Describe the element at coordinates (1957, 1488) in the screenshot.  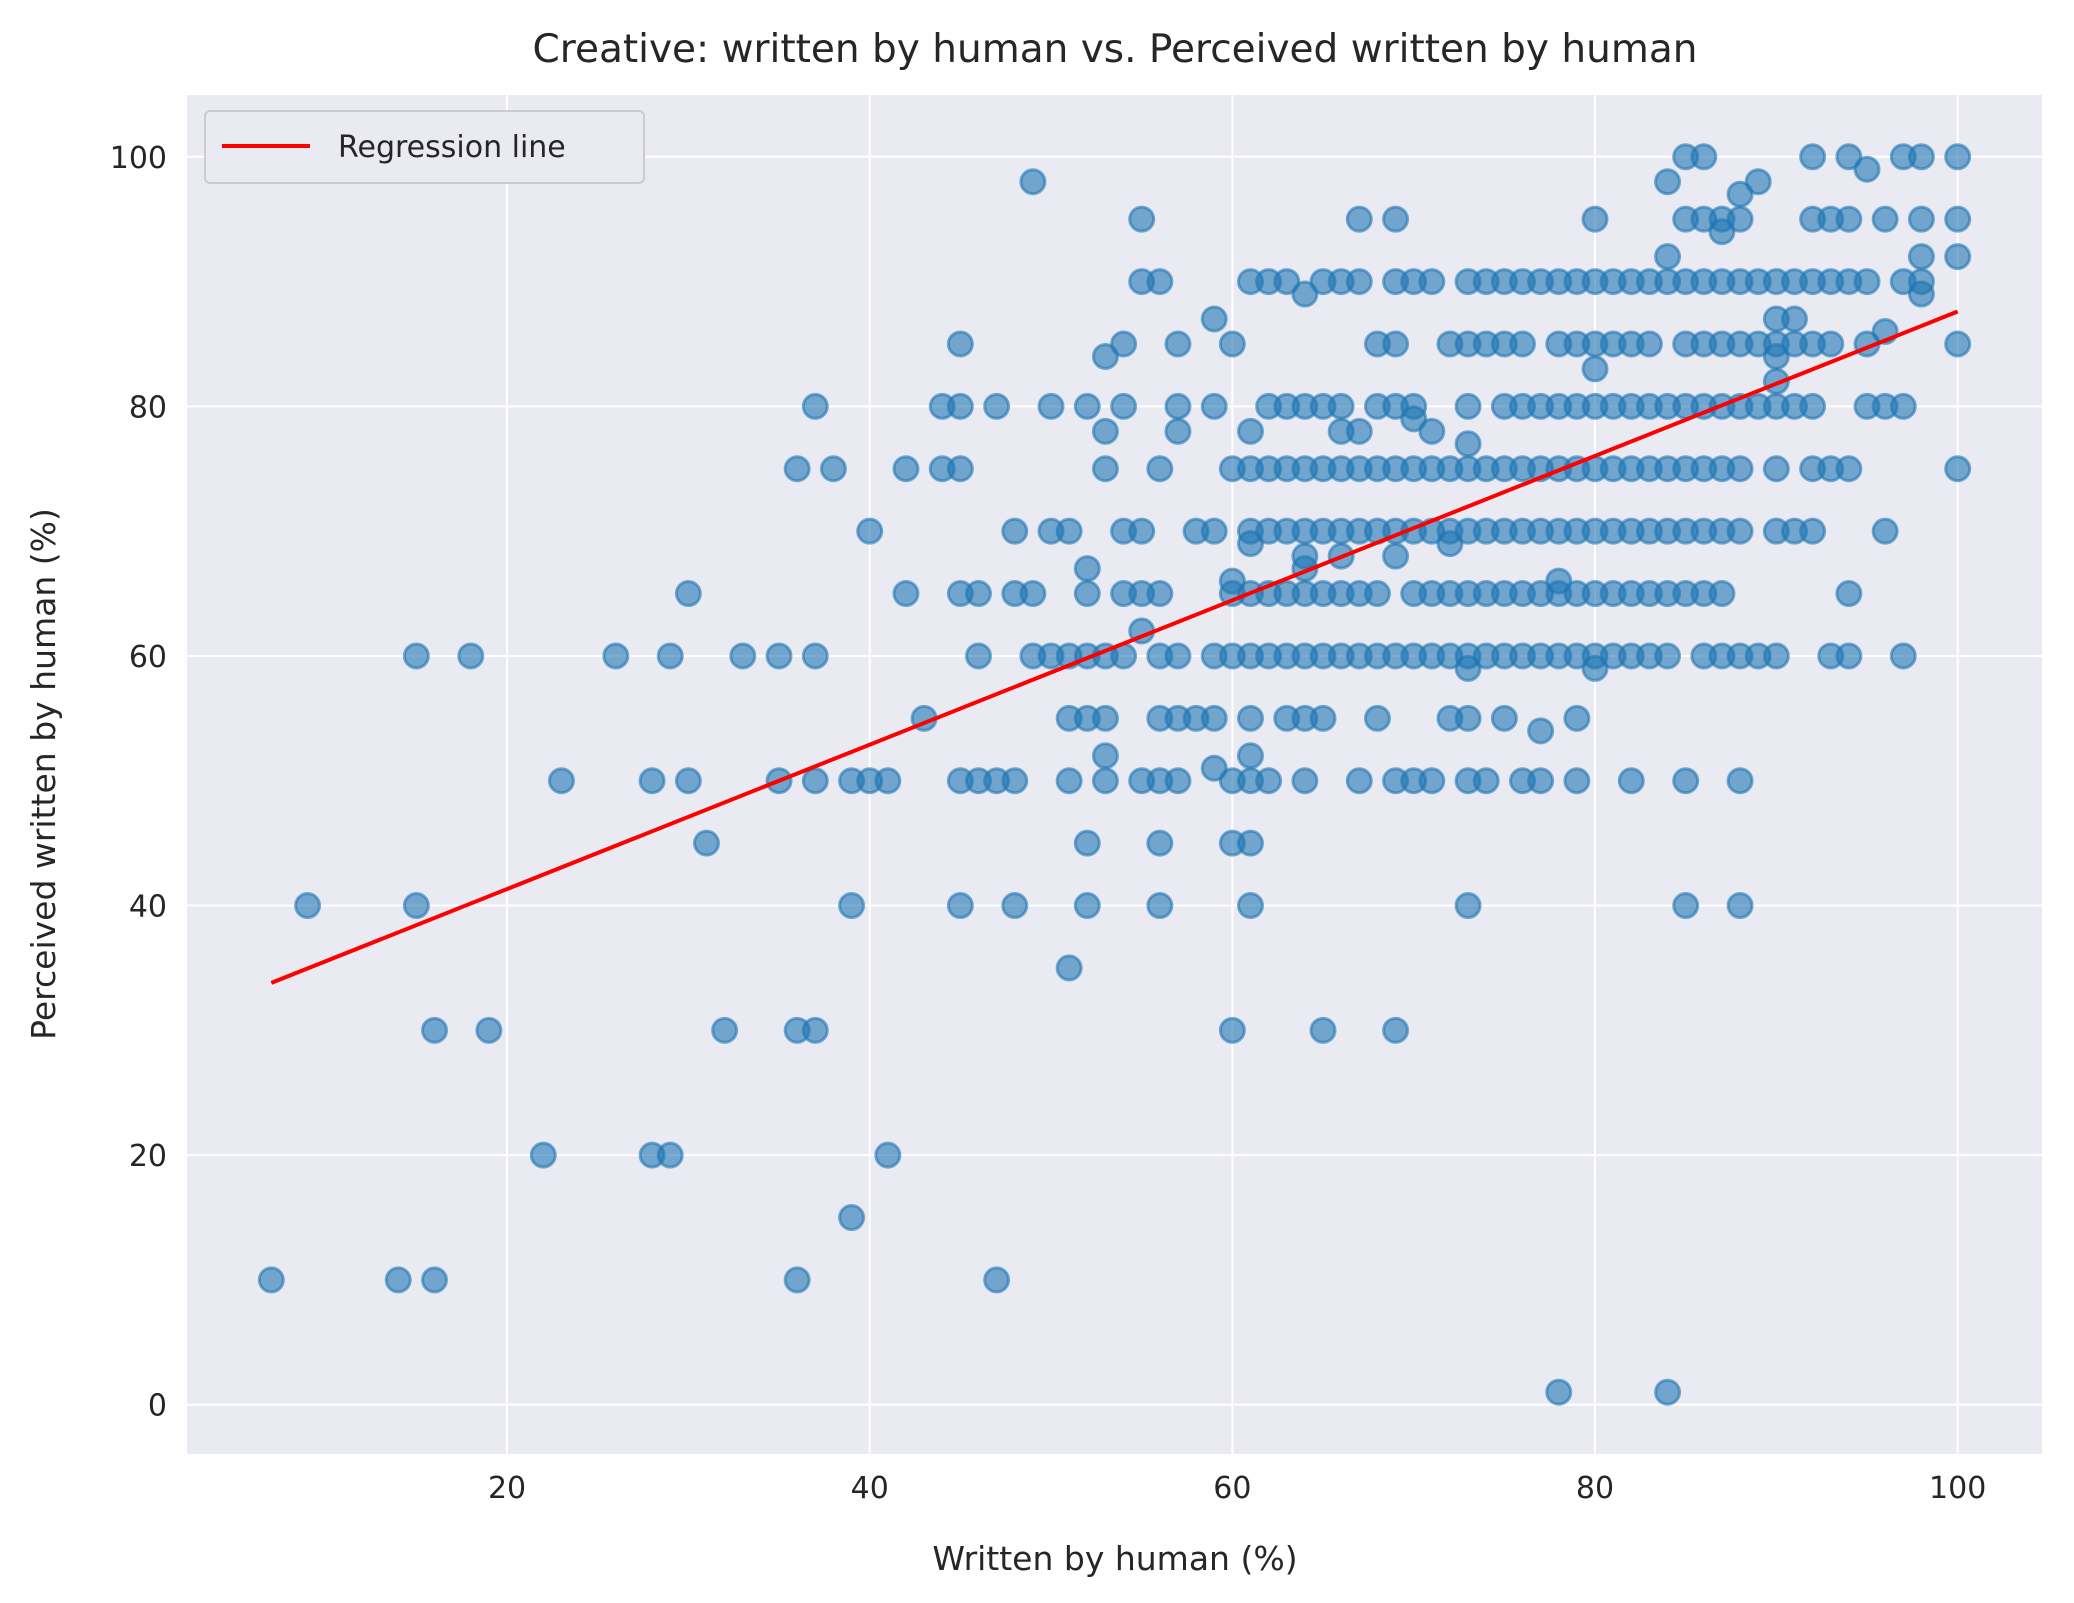
I see `x-tick-label: 100` at that location.